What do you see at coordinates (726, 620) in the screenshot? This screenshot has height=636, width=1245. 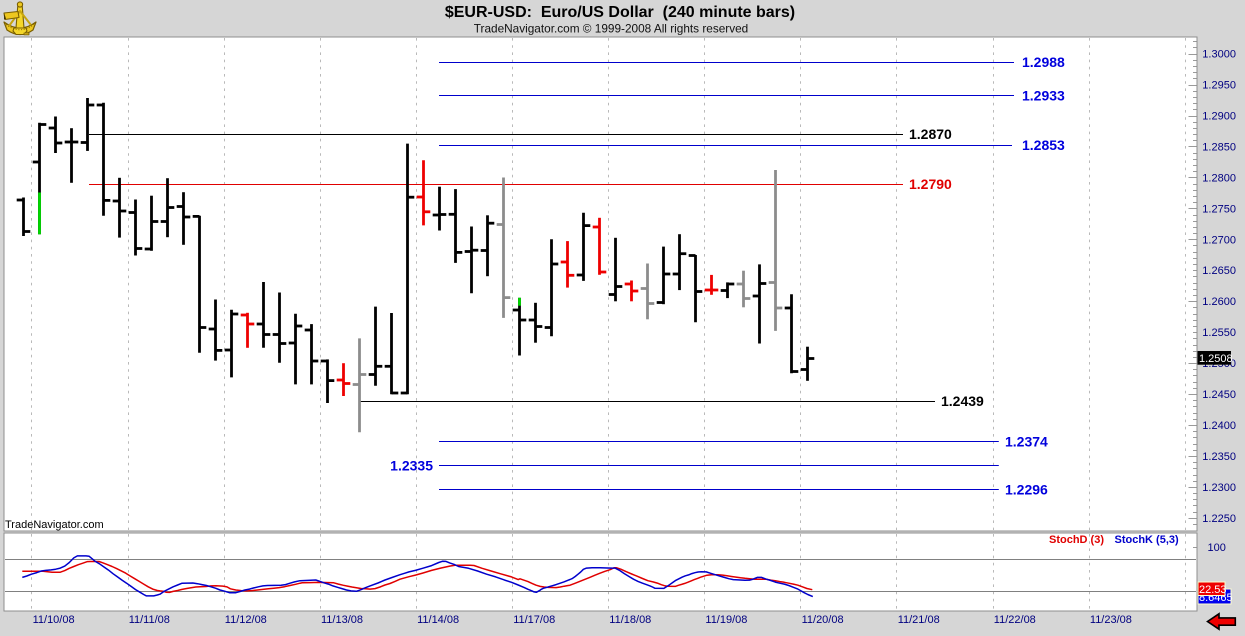 I see `svg-text: 11/19/08` at bounding box center [726, 620].